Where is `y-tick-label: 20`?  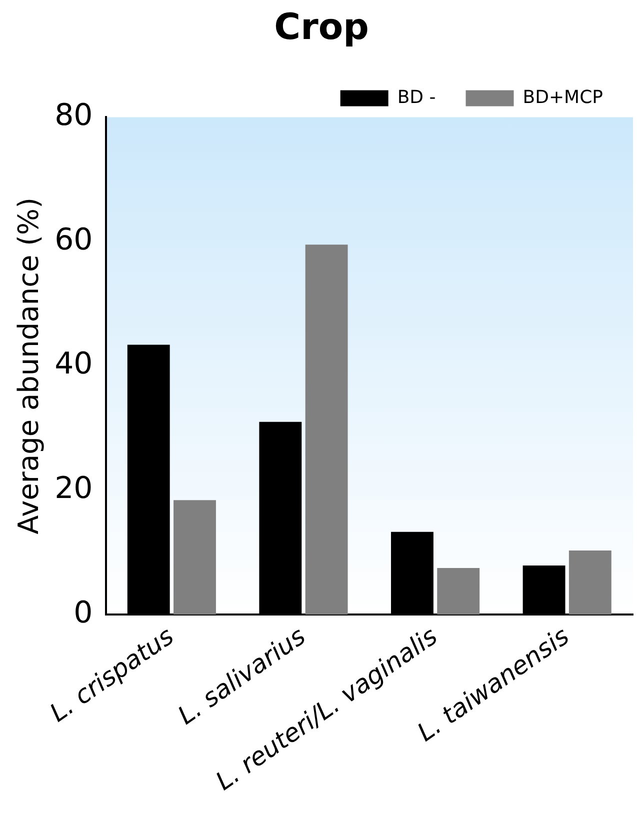
y-tick-label: 20 is located at coordinates (73, 488).